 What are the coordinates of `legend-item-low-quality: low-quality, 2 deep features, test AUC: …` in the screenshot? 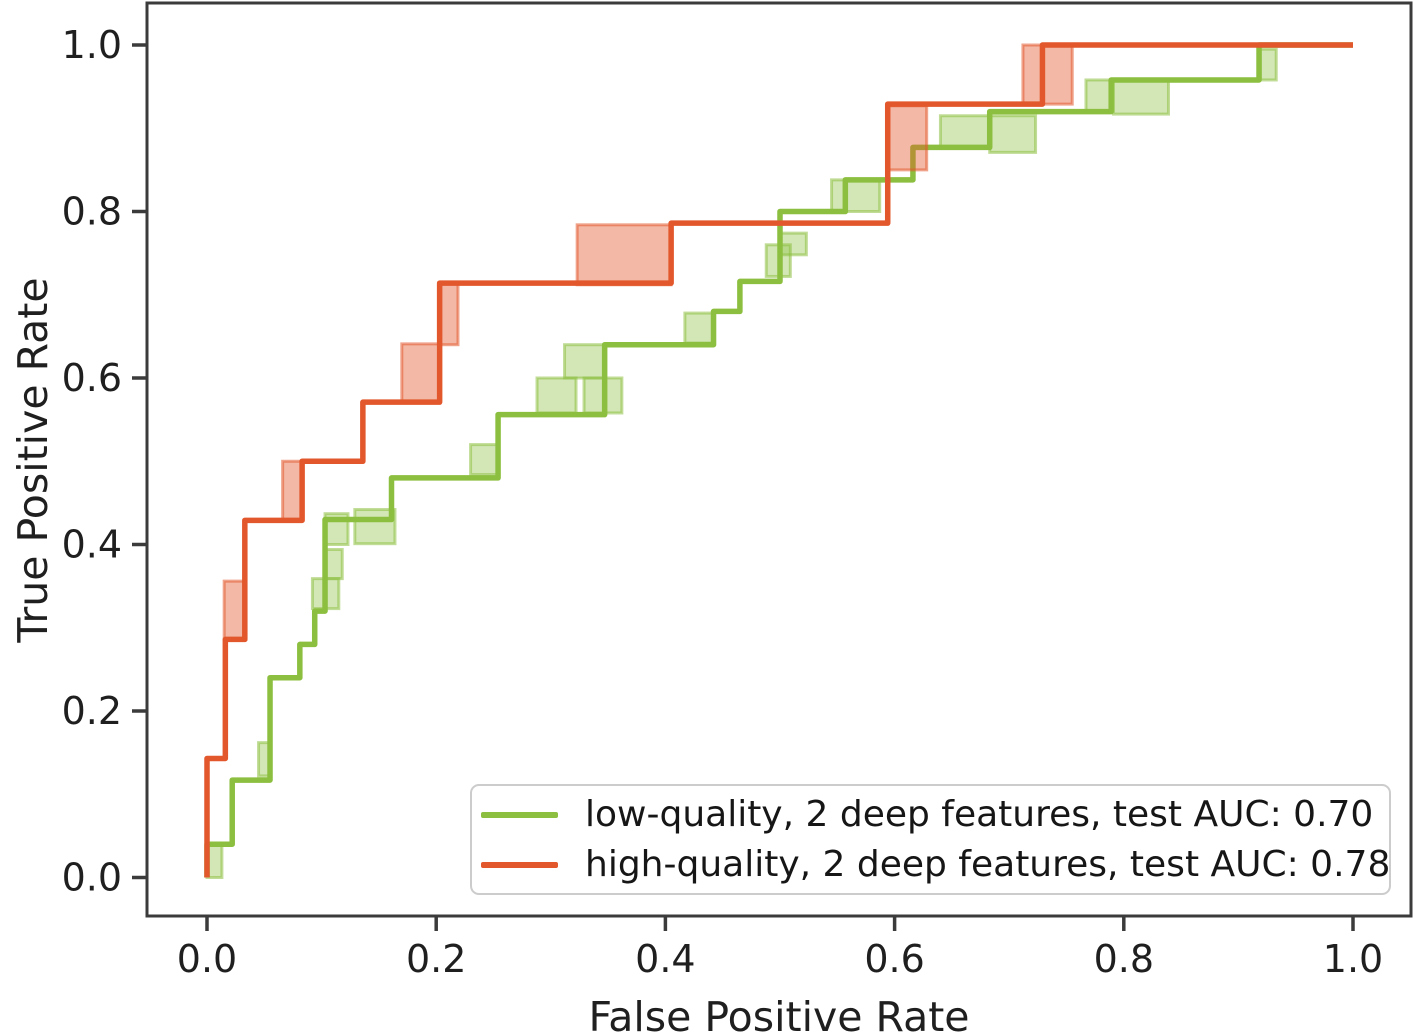 It's located at (935, 815).